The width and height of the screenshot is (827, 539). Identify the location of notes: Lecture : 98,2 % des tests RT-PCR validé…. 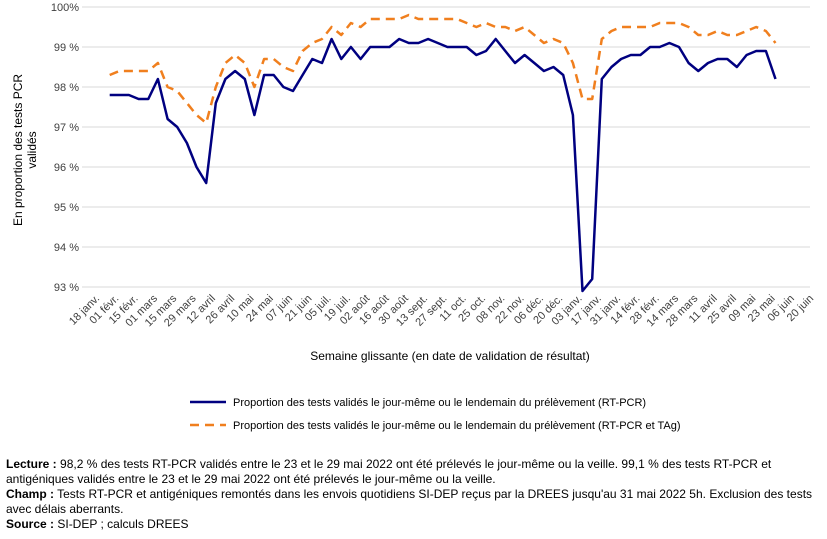
(413, 494).